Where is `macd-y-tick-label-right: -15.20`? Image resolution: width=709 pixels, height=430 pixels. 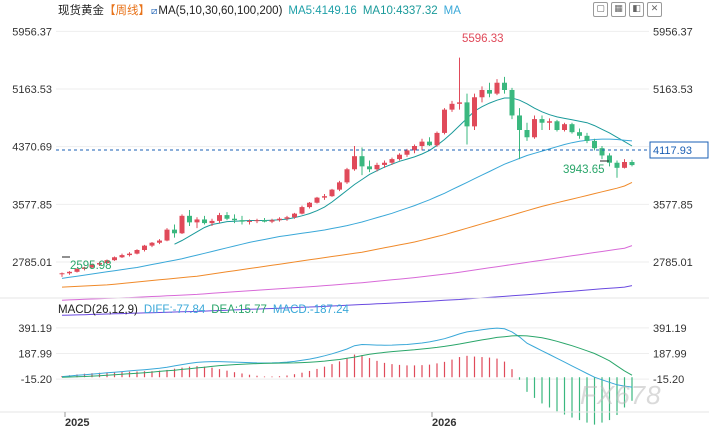 macd-y-tick-label-right: -15.20 is located at coordinates (668, 380).